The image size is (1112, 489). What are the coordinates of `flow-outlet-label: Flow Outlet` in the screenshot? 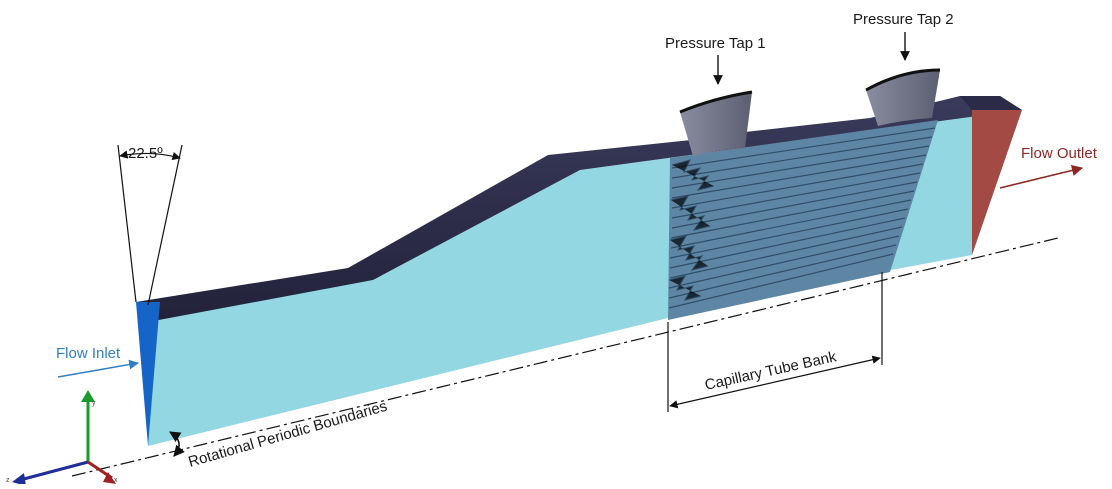 It's located at (1059, 153).